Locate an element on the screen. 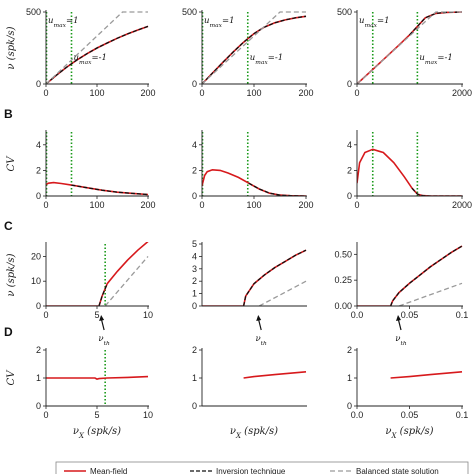  legend-box is located at coordinates (262, 467).